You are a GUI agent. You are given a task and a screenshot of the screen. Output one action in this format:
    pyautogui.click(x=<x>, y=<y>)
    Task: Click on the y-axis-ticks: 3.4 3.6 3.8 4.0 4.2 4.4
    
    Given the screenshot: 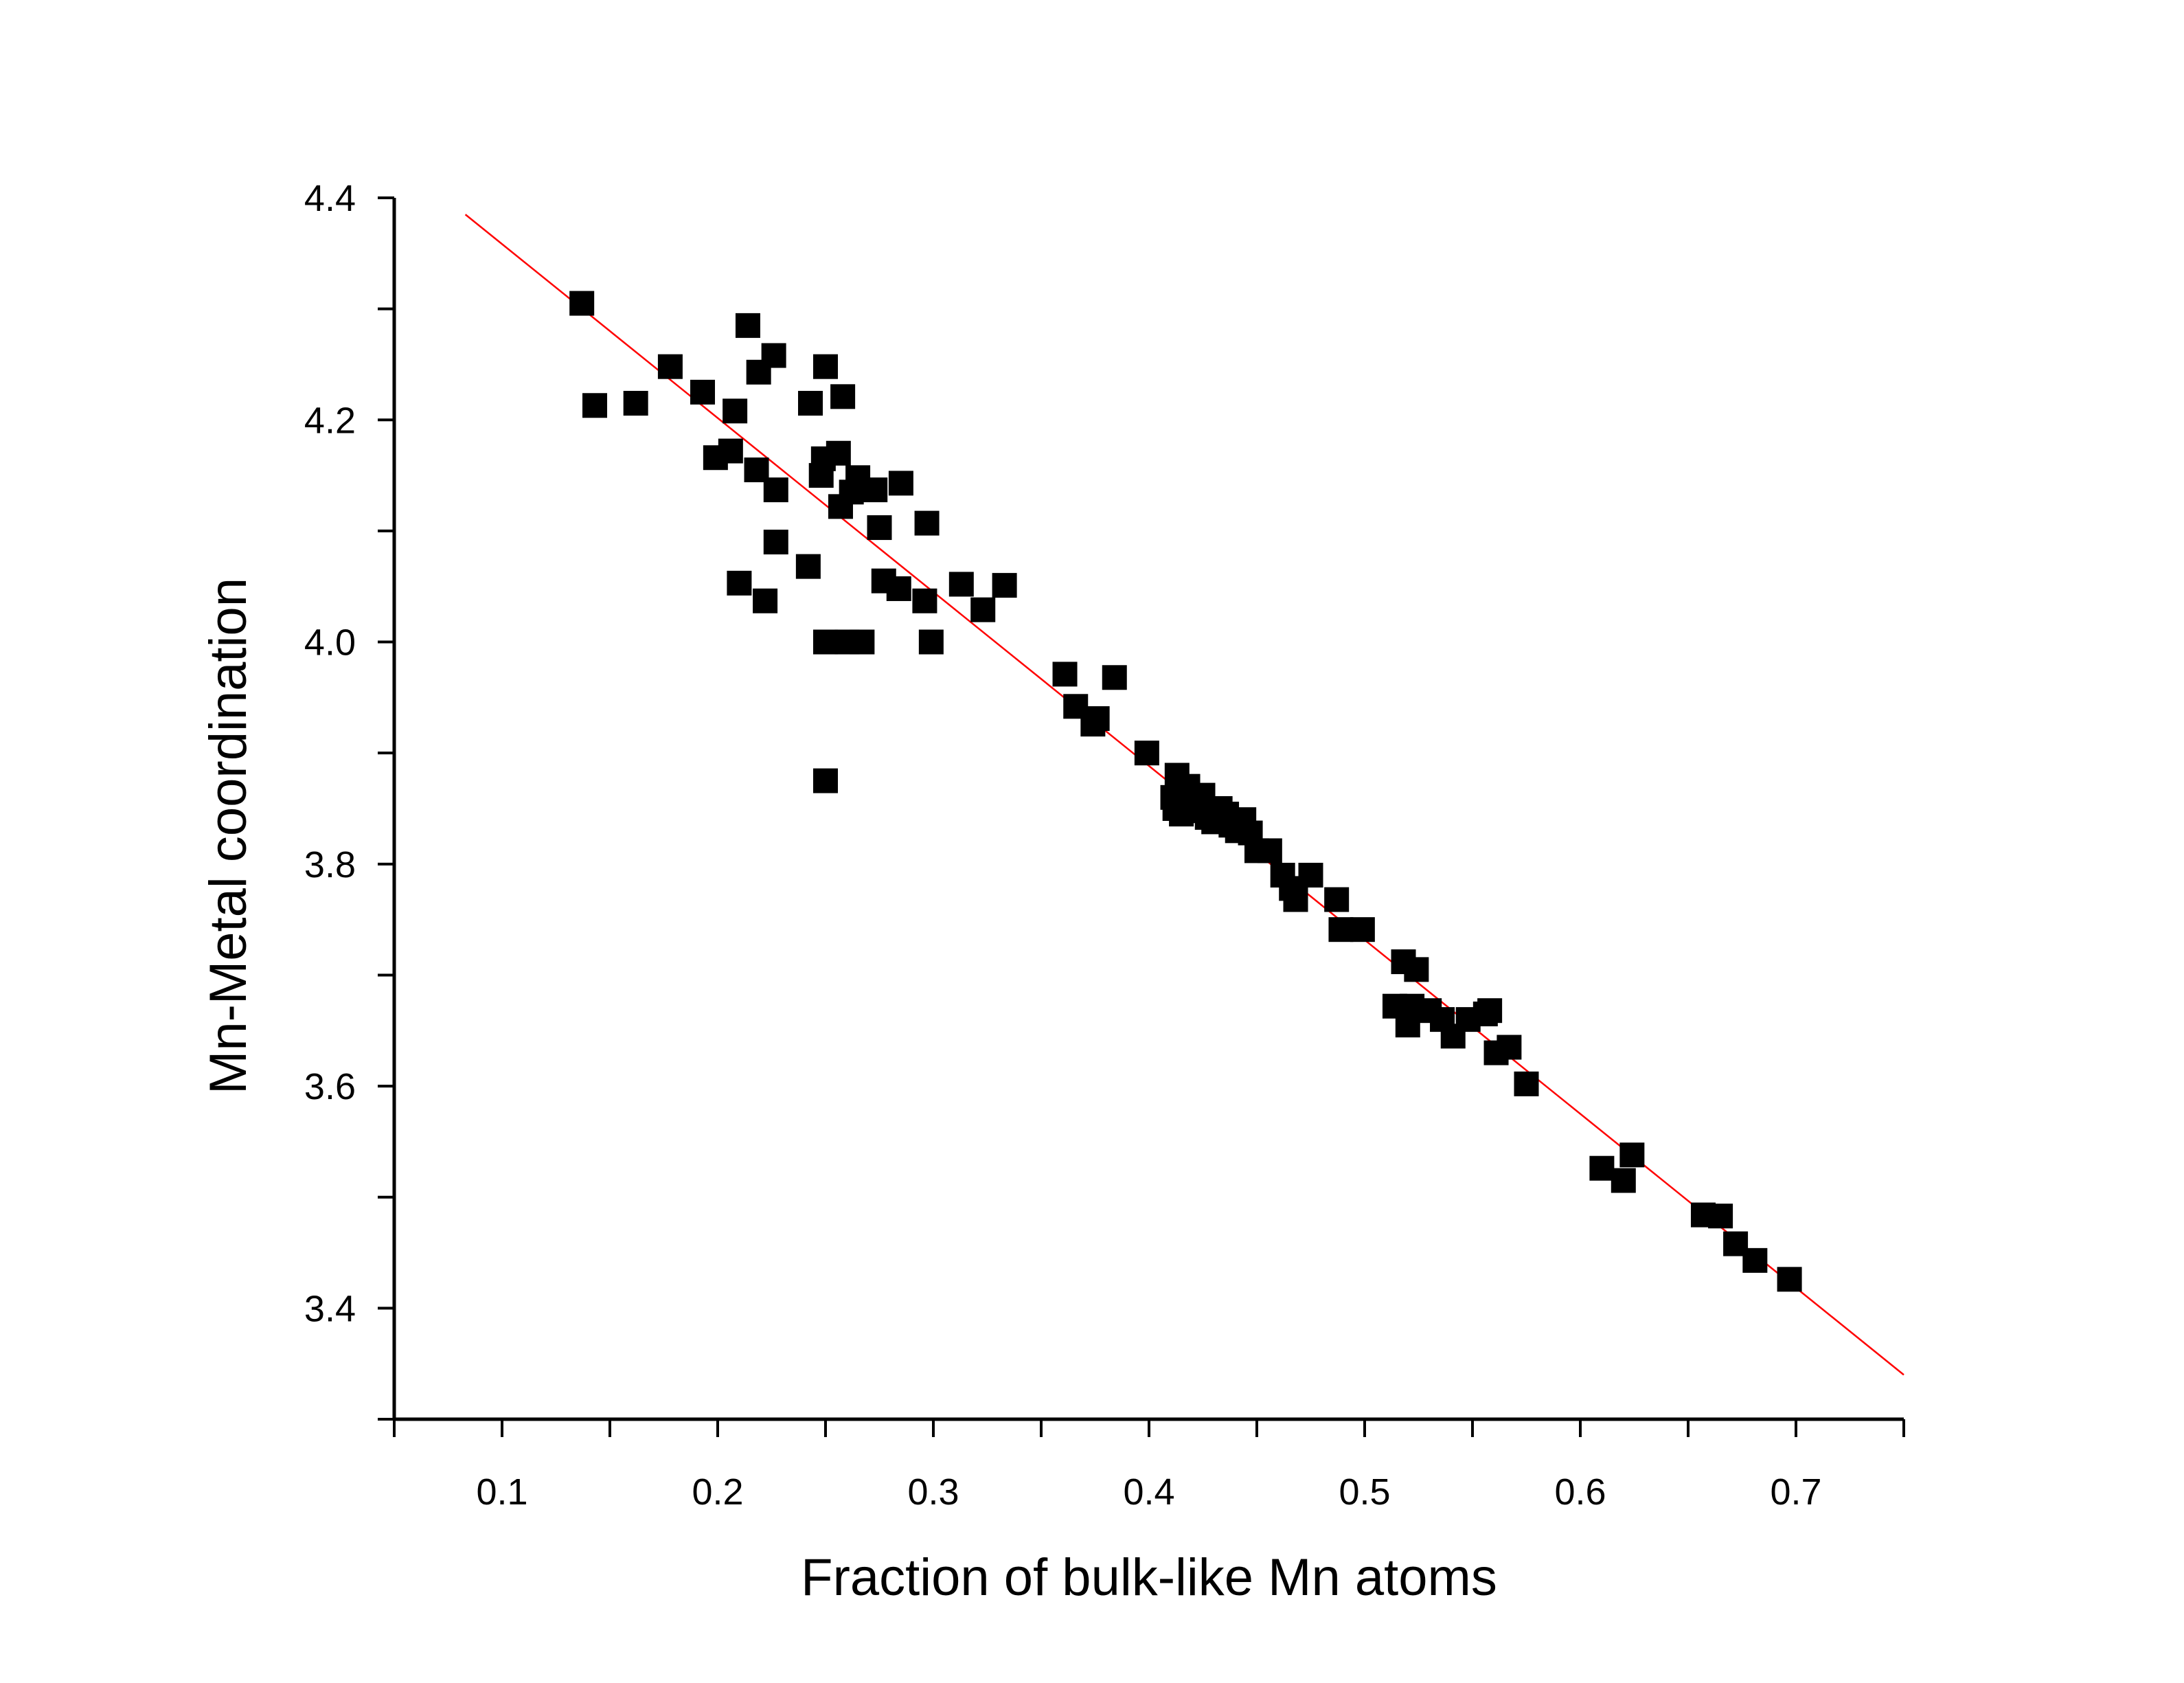 What is the action you would take?
    pyautogui.click(x=349, y=799)
    